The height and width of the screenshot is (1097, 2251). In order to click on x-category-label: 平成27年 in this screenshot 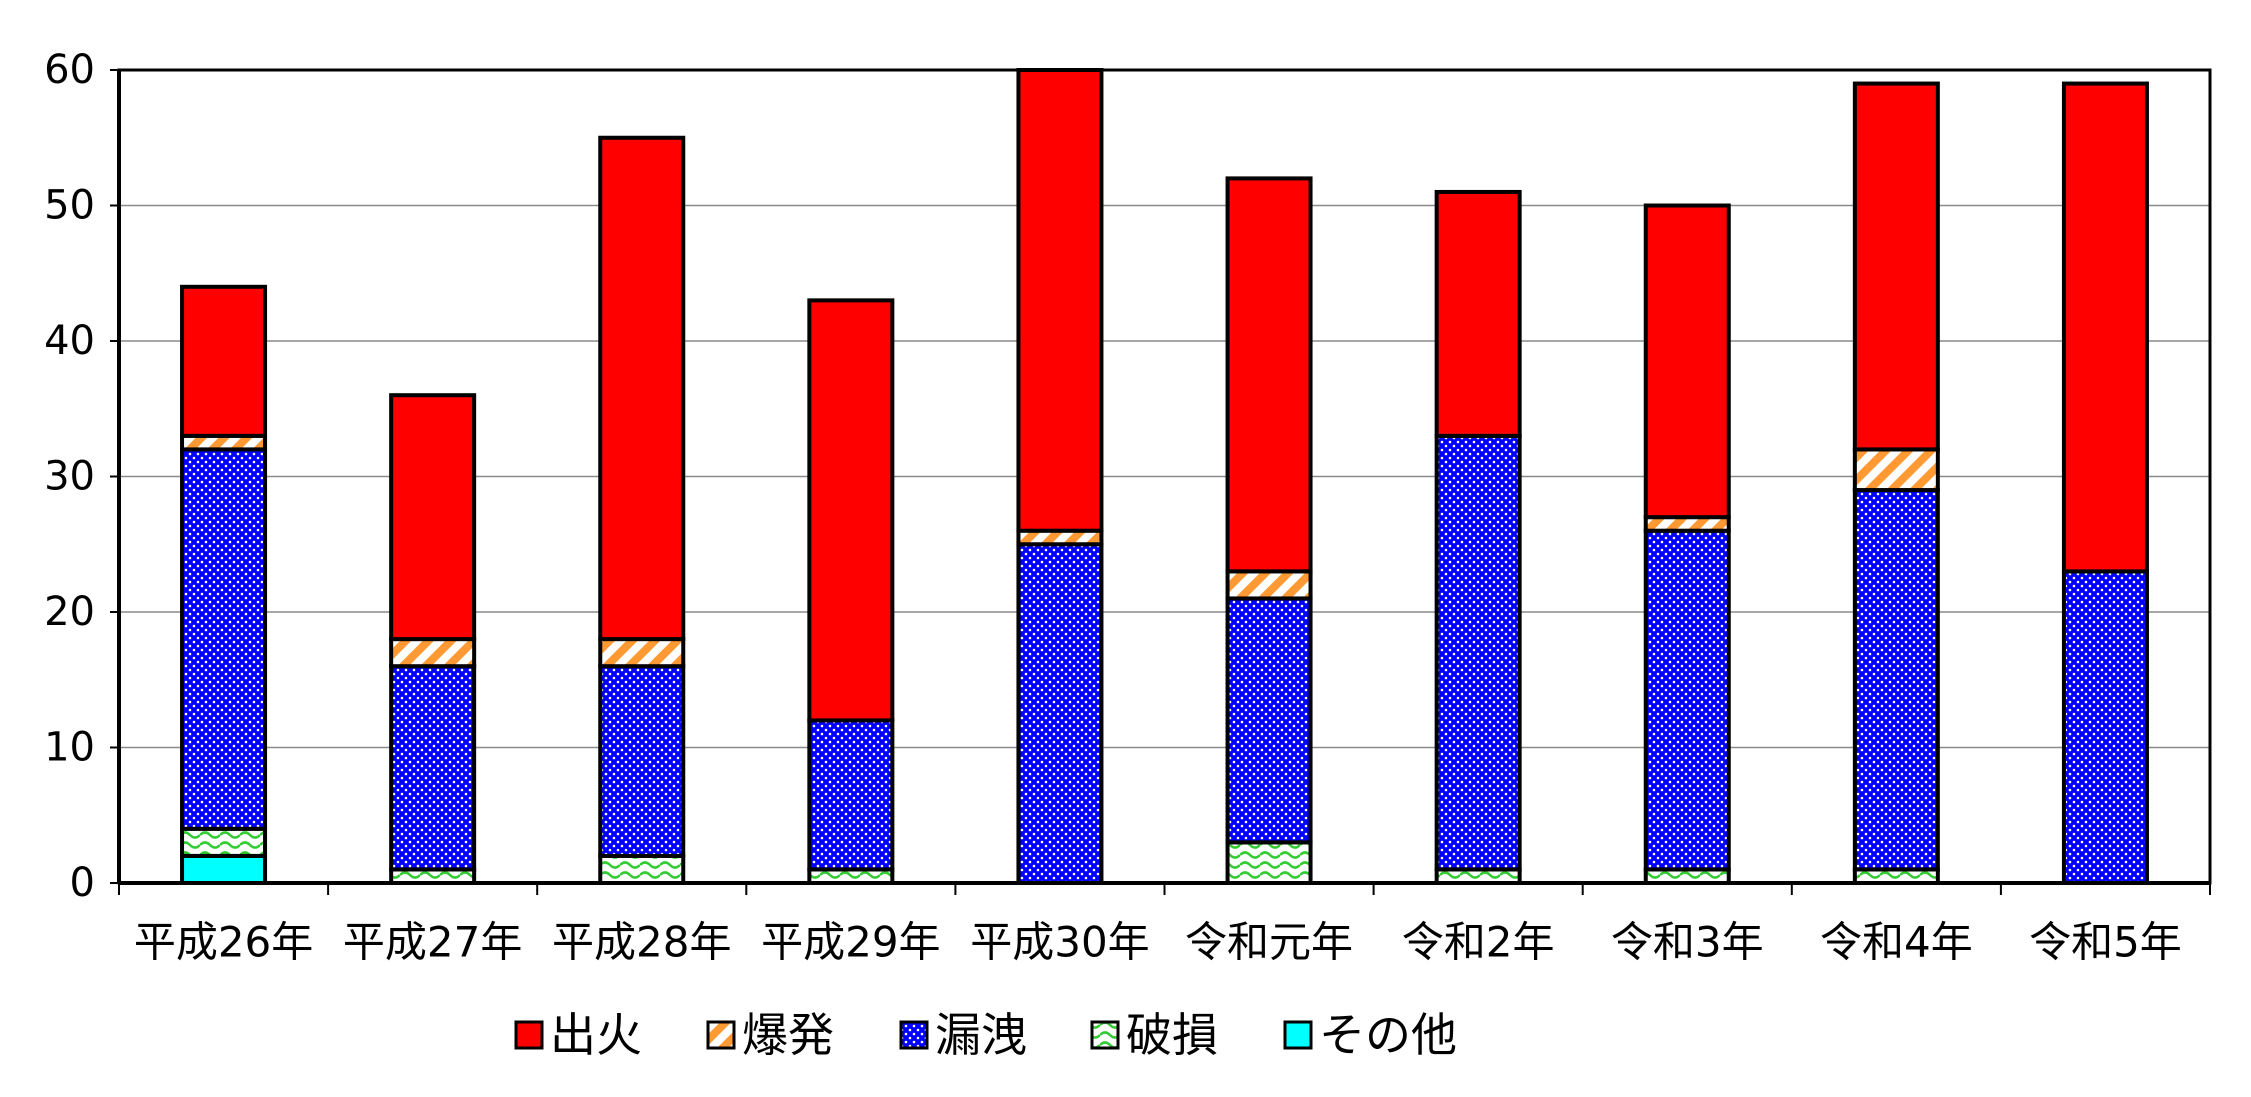, I will do `click(432, 942)`.